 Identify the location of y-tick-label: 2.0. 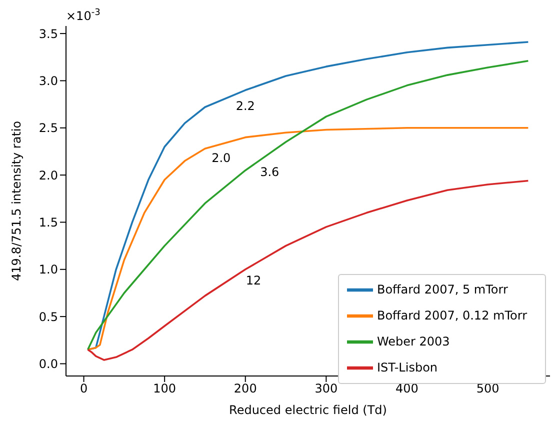
(48, 175).